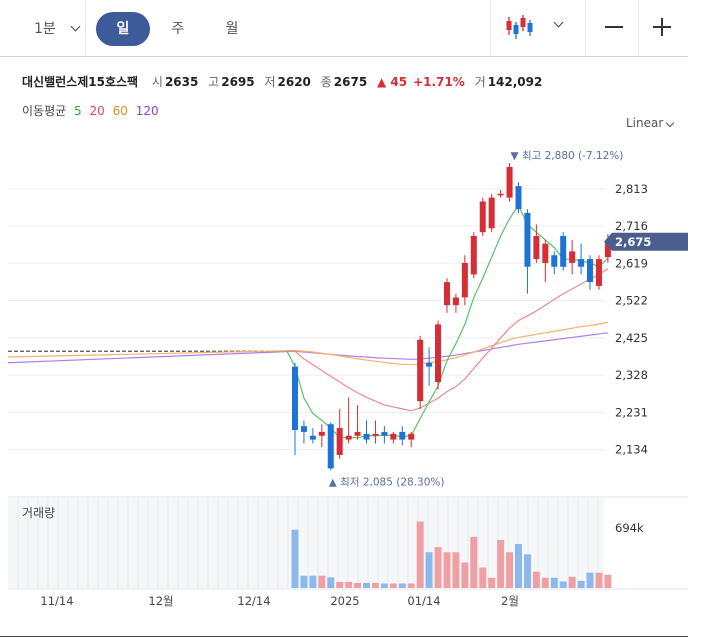  What do you see at coordinates (567, 156) in the screenshot?
I see `max-price-label: ▼ 최고 2,880 (-7.12%)` at bounding box center [567, 156].